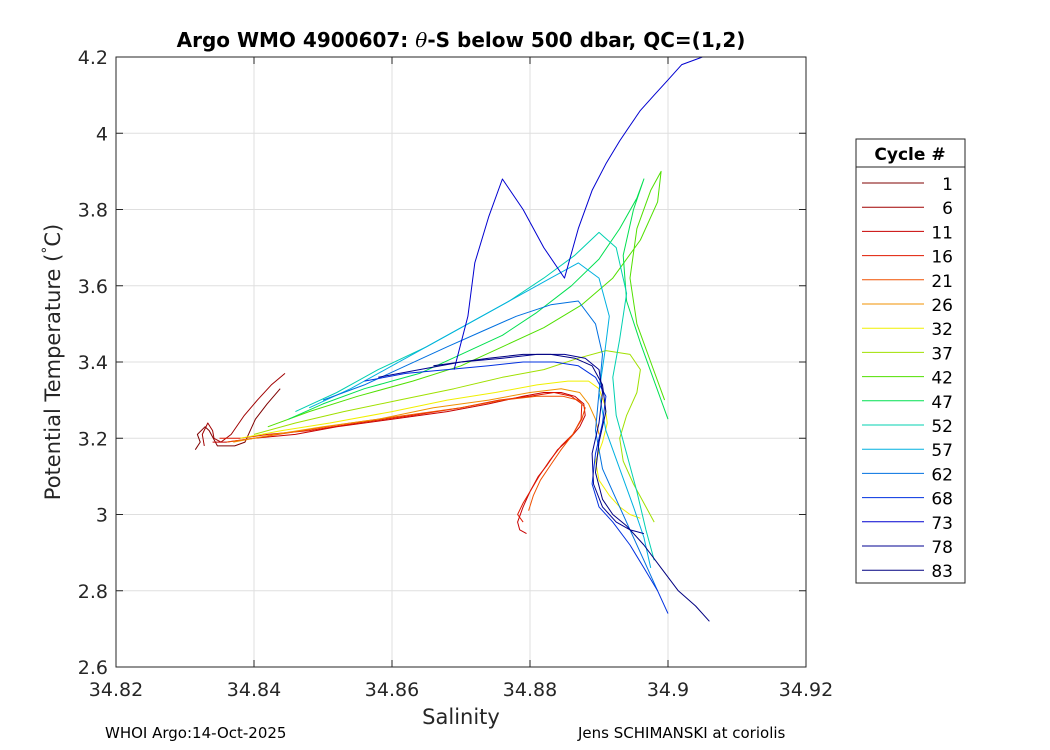 This screenshot has width=1050, height=750. I want to click on legend-label-cycle-32: 32, so click(942, 330).